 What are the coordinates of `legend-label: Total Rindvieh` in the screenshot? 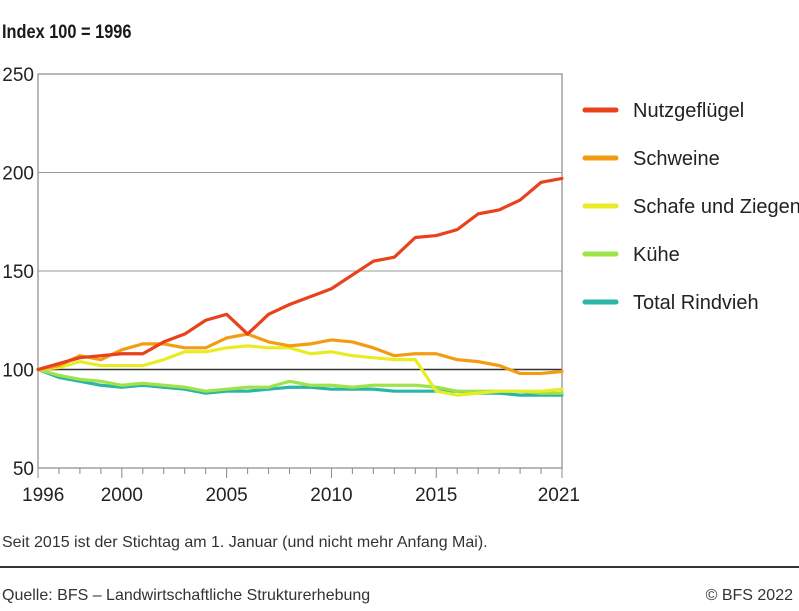 It's located at (696, 303).